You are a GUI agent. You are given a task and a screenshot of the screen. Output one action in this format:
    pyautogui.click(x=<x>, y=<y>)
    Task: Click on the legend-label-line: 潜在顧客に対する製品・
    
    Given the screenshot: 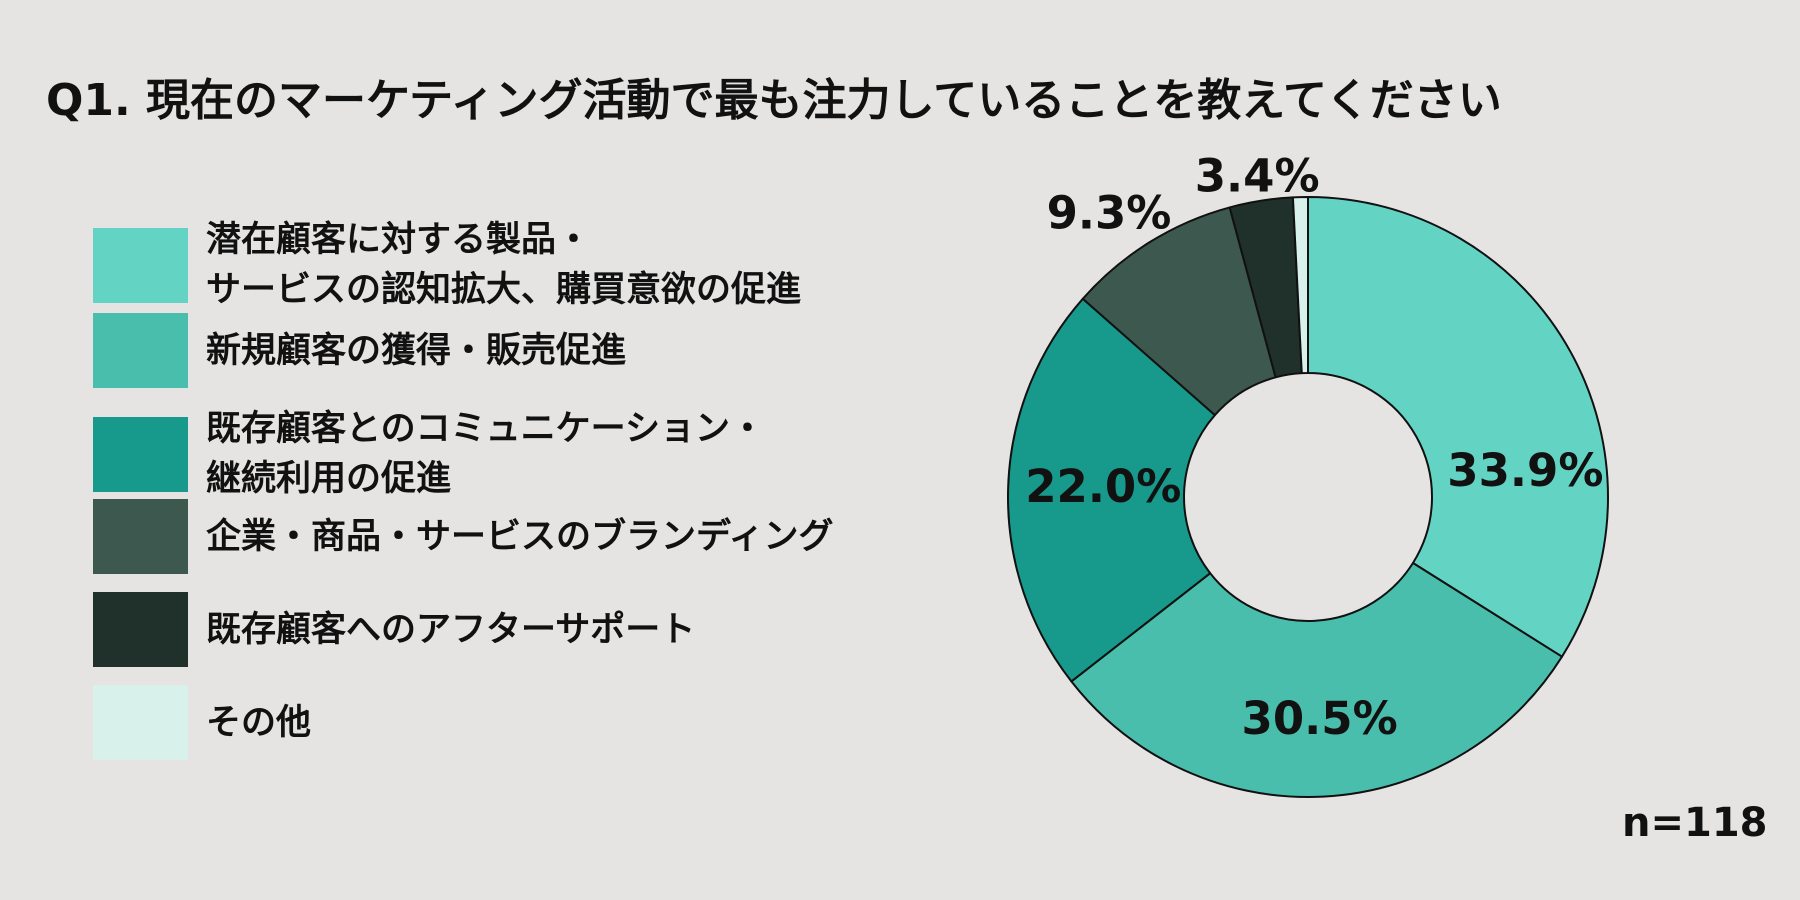 What is the action you would take?
    pyautogui.click(x=399, y=240)
    